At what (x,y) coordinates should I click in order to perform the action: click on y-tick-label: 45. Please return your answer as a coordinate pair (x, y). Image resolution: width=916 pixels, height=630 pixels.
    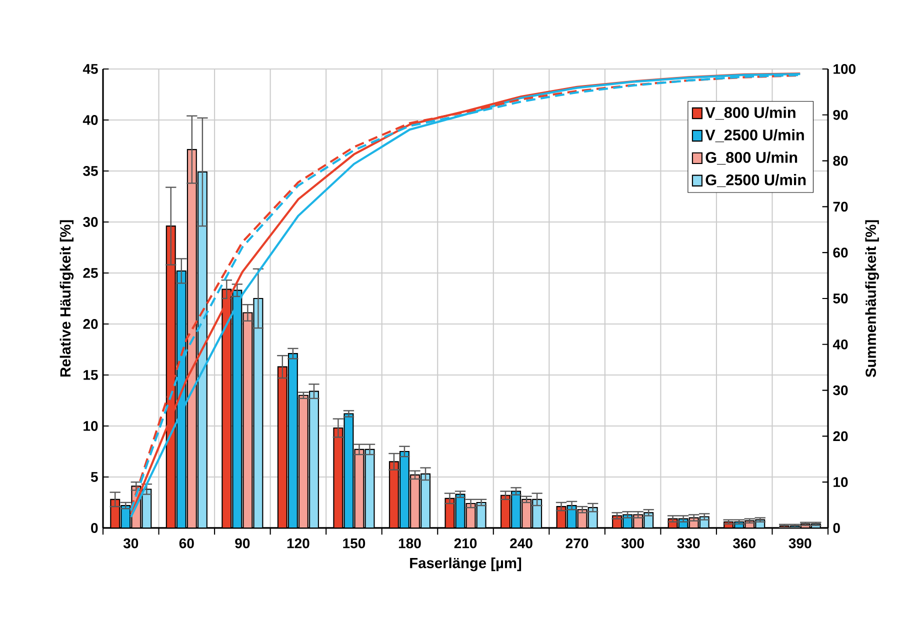
    Looking at the image, I should click on (90, 69).